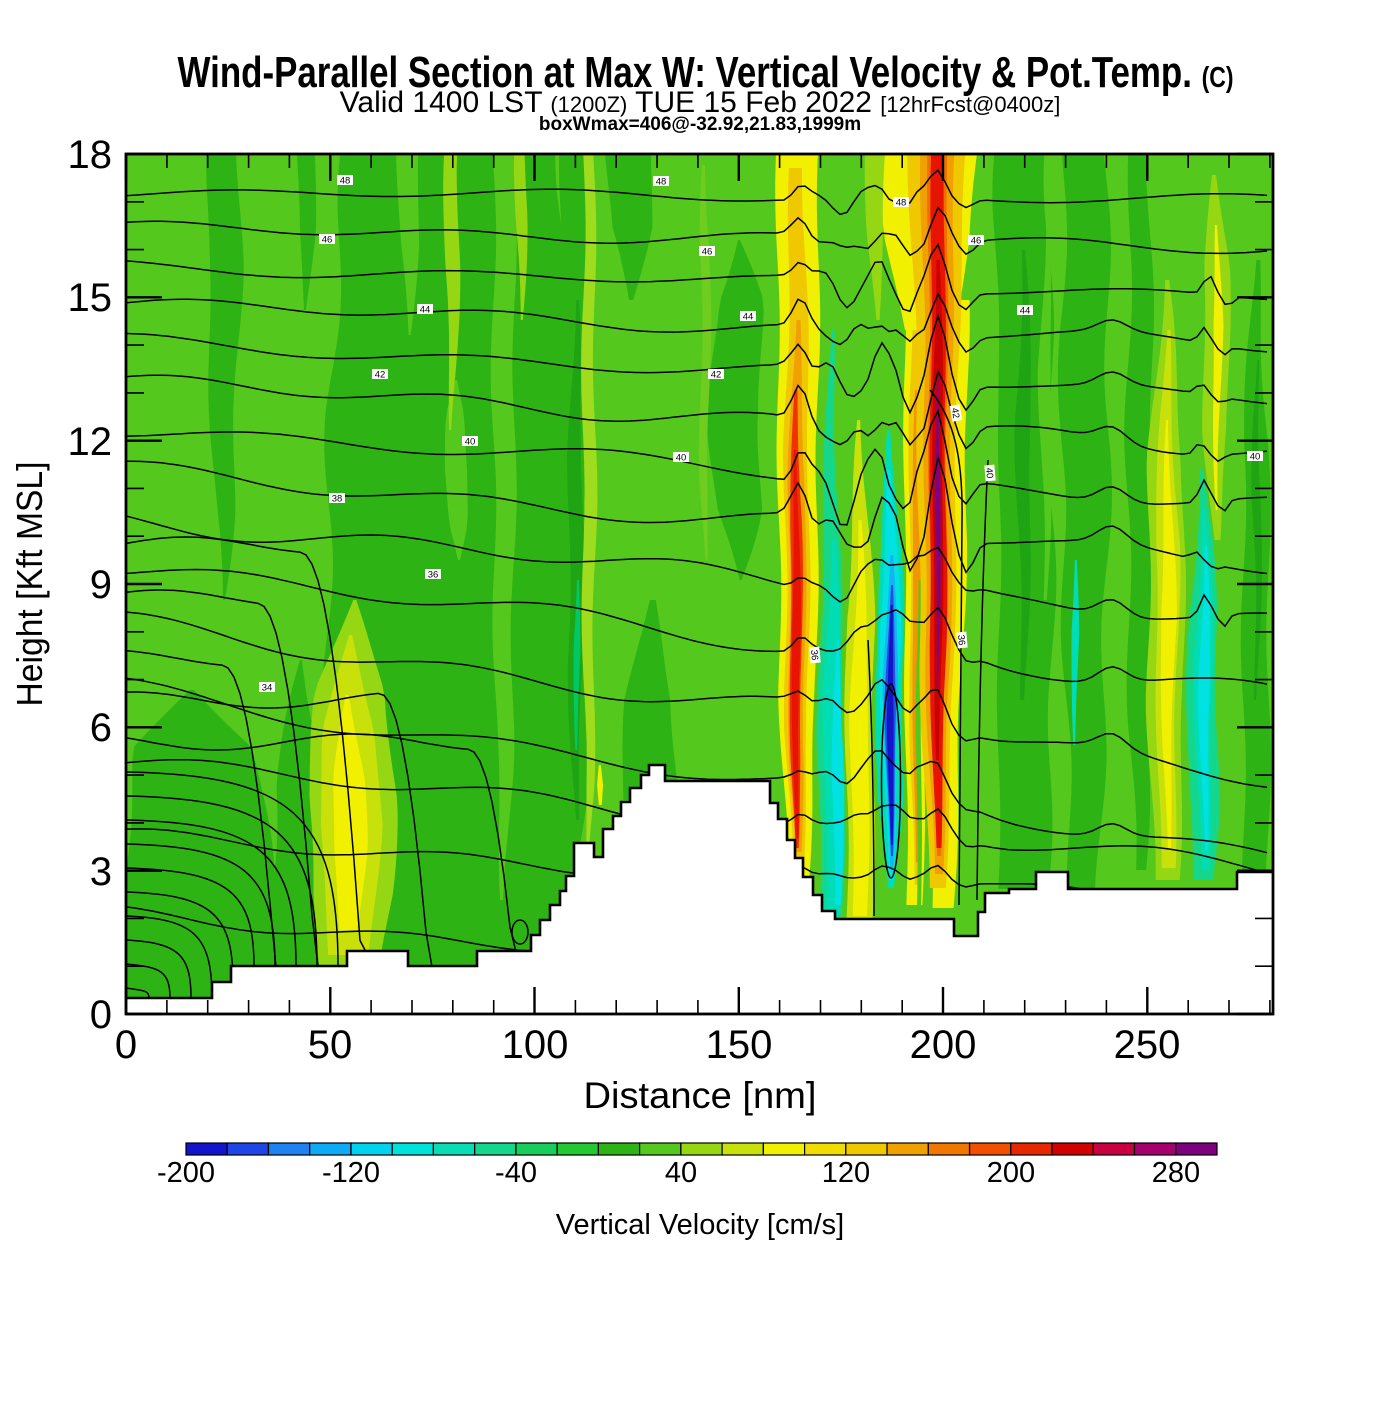  Describe the element at coordinates (700, 1225) in the screenshot. I see `svg-text: Vertical Velocity [cm/s]` at that location.